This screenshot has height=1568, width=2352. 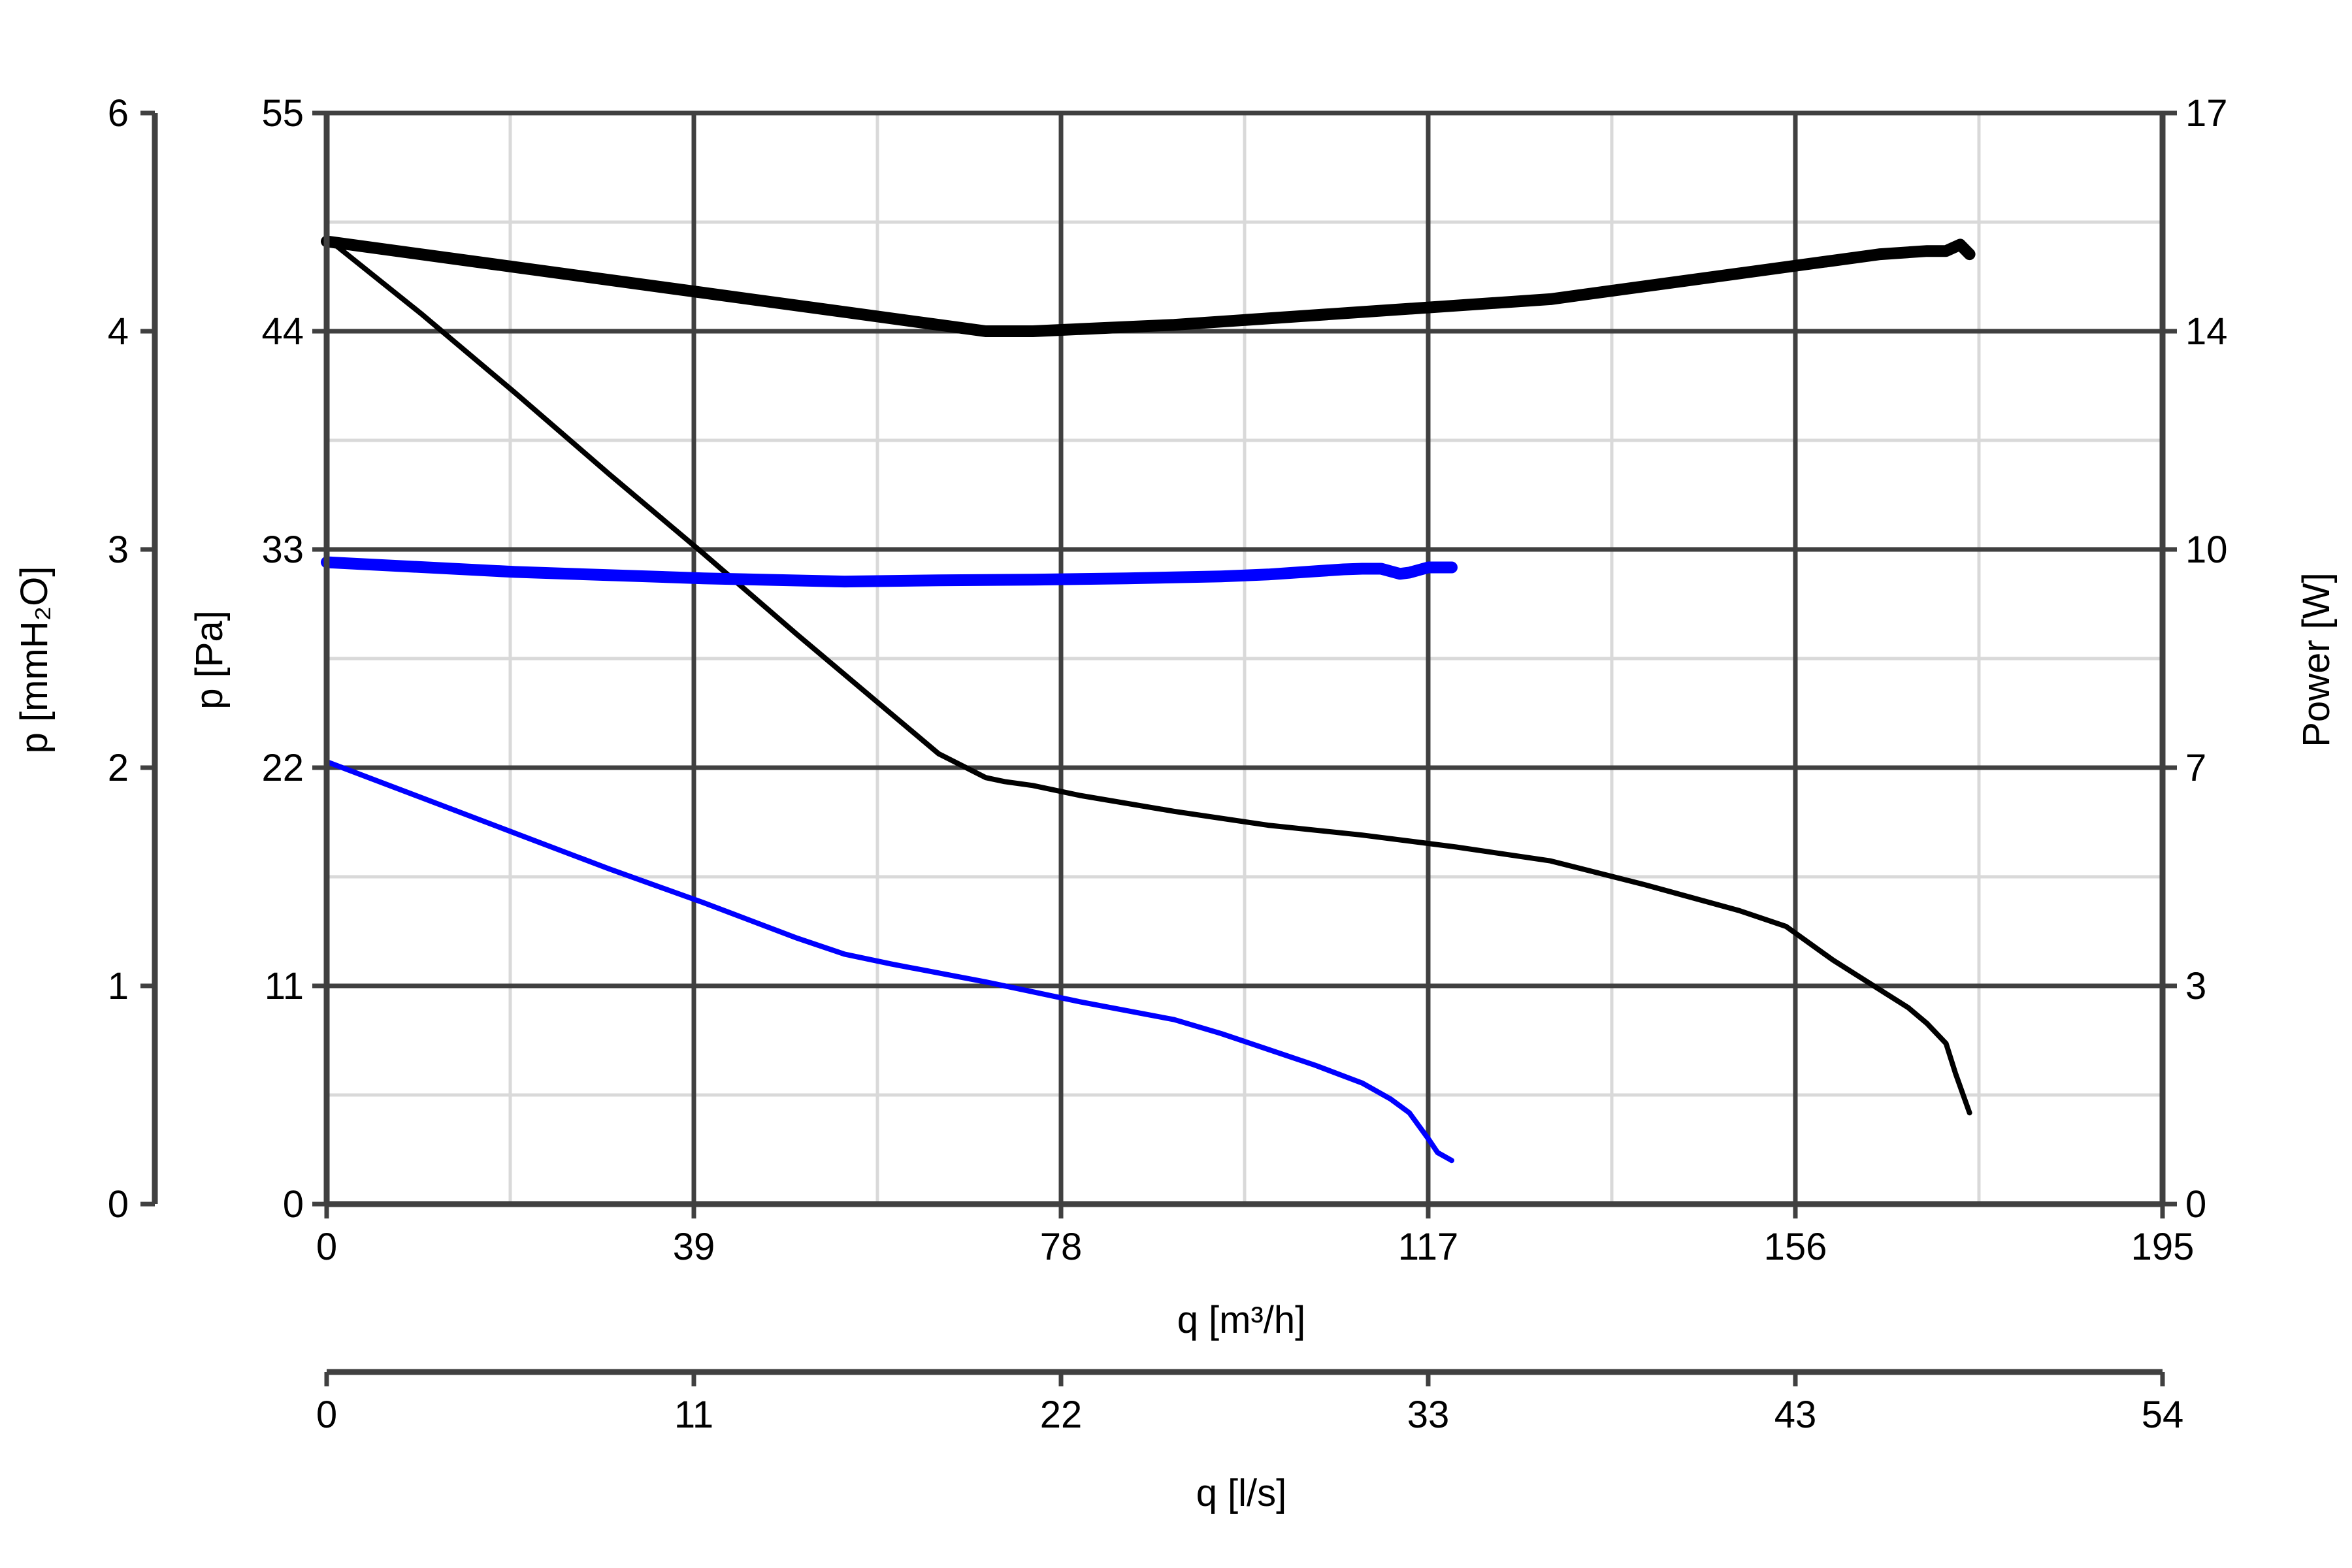 I want to click on y-pa-tick-label: 22, so click(x=282, y=768).